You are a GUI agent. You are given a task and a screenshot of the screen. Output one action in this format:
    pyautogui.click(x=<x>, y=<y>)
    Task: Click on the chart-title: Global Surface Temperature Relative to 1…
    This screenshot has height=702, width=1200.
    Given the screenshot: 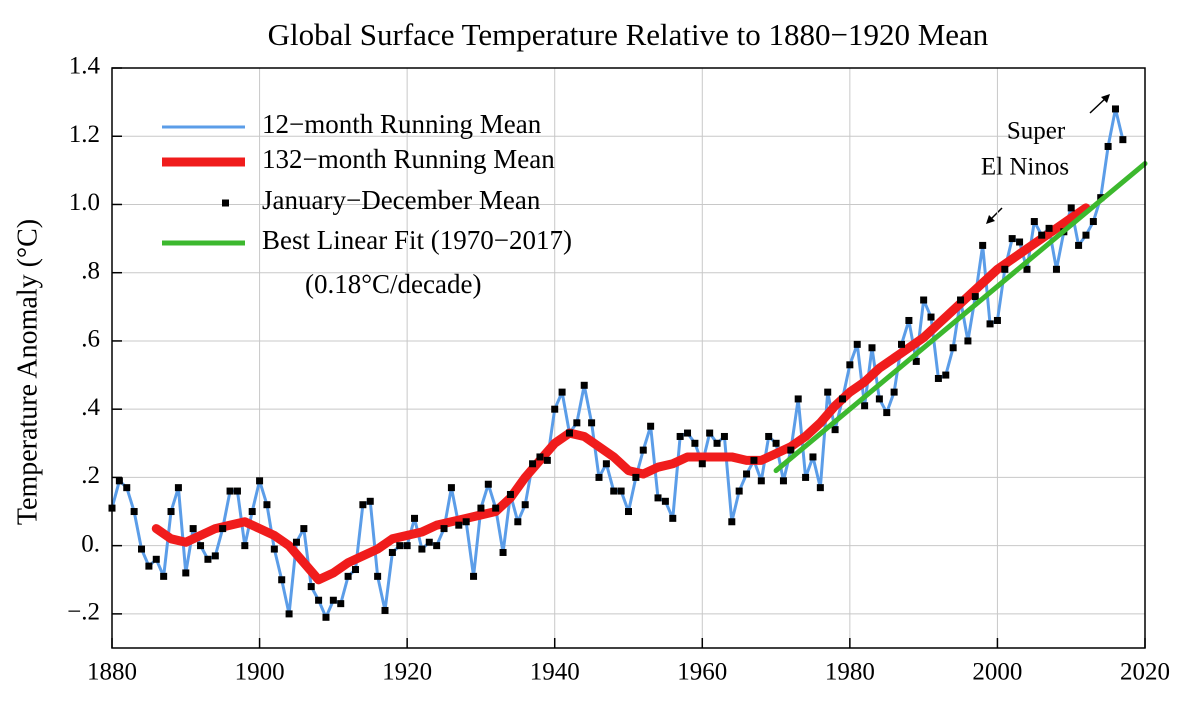 What is the action you would take?
    pyautogui.click(x=628, y=34)
    